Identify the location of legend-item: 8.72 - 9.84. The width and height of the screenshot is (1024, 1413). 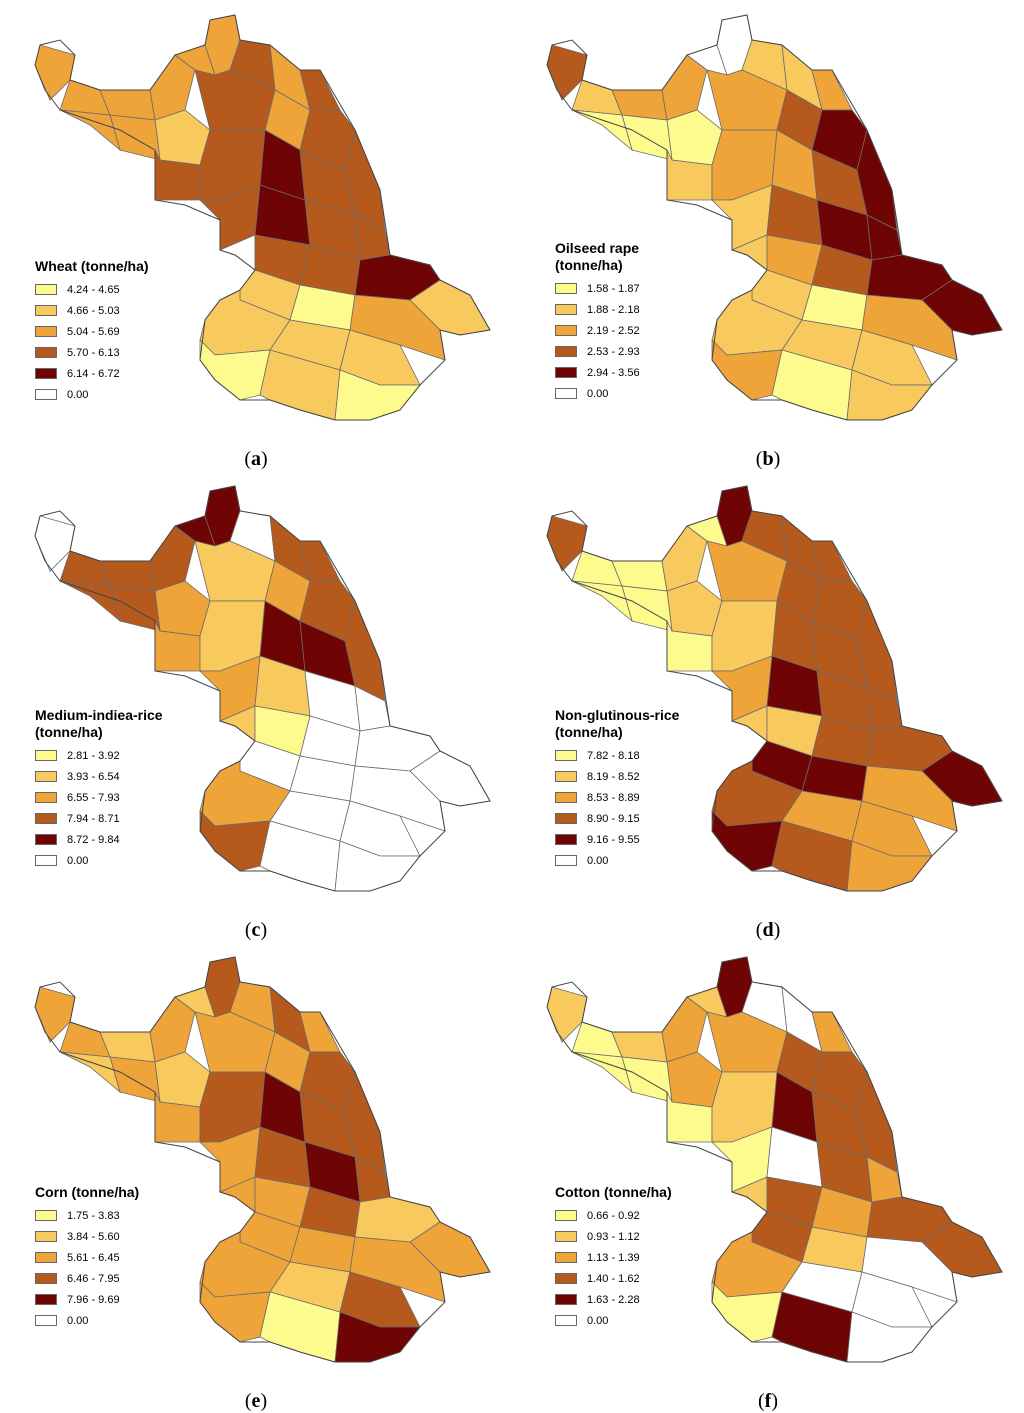
(99, 839).